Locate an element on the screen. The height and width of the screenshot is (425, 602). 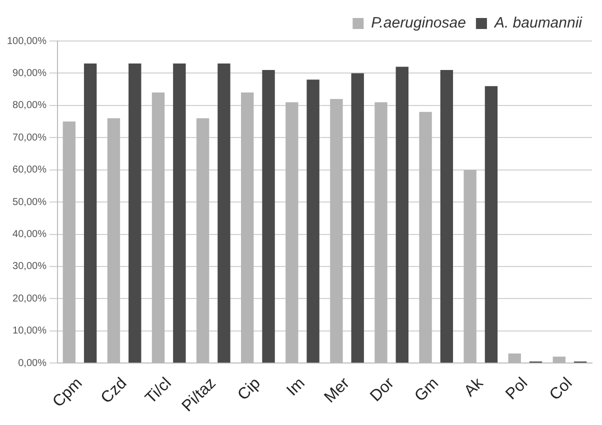
y-tick-label: 70,00% is located at coordinates (29, 138).